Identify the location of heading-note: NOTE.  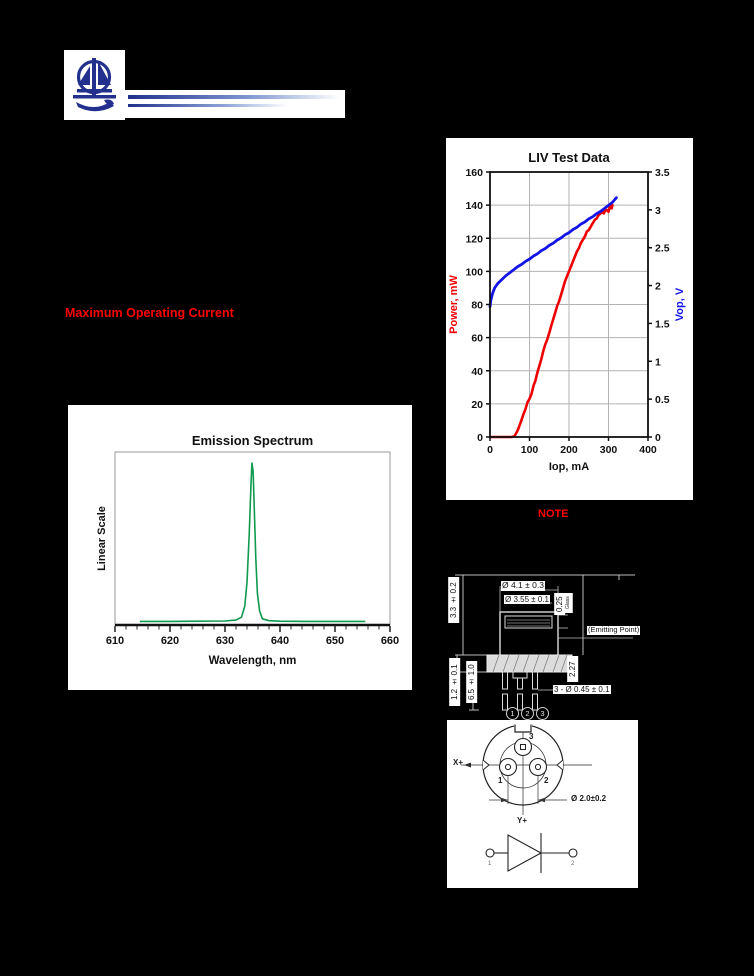
(553, 514).